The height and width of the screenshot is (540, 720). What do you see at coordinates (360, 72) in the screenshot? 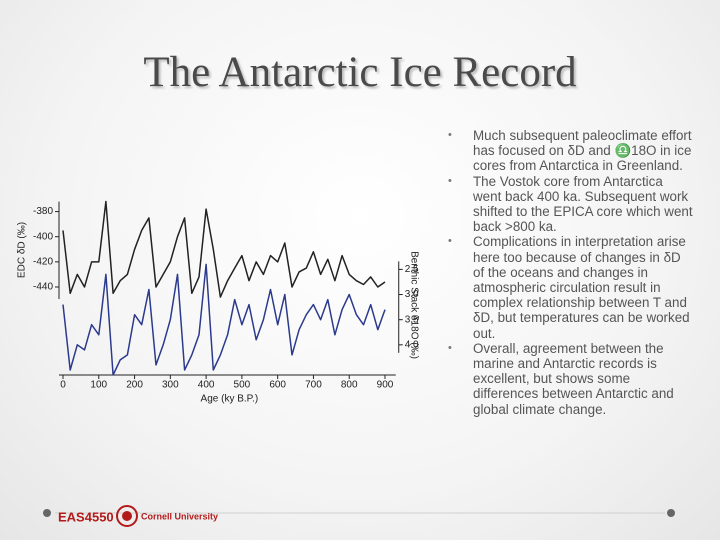
I see `slide-title: The Antarctic Ice Record` at bounding box center [360, 72].